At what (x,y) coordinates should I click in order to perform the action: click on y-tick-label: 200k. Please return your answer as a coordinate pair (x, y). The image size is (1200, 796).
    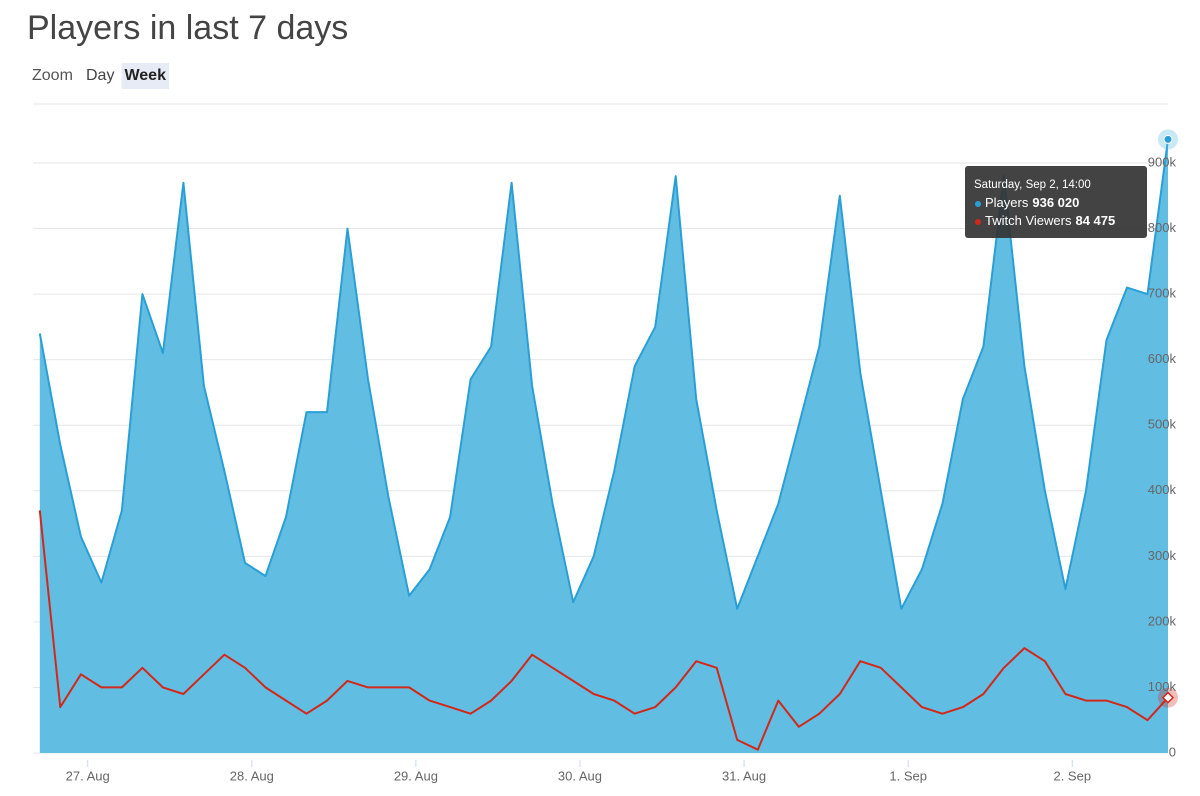
    Looking at the image, I should click on (1162, 620).